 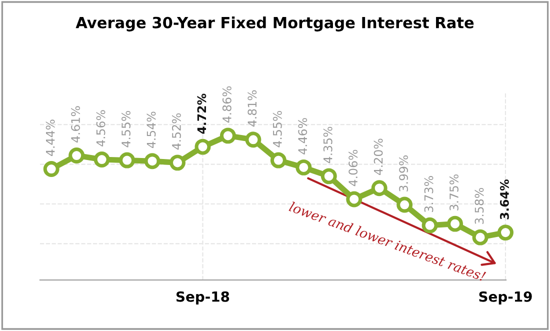 What do you see at coordinates (303, 136) in the screenshot?
I see `data-label: 4.46%` at bounding box center [303, 136].